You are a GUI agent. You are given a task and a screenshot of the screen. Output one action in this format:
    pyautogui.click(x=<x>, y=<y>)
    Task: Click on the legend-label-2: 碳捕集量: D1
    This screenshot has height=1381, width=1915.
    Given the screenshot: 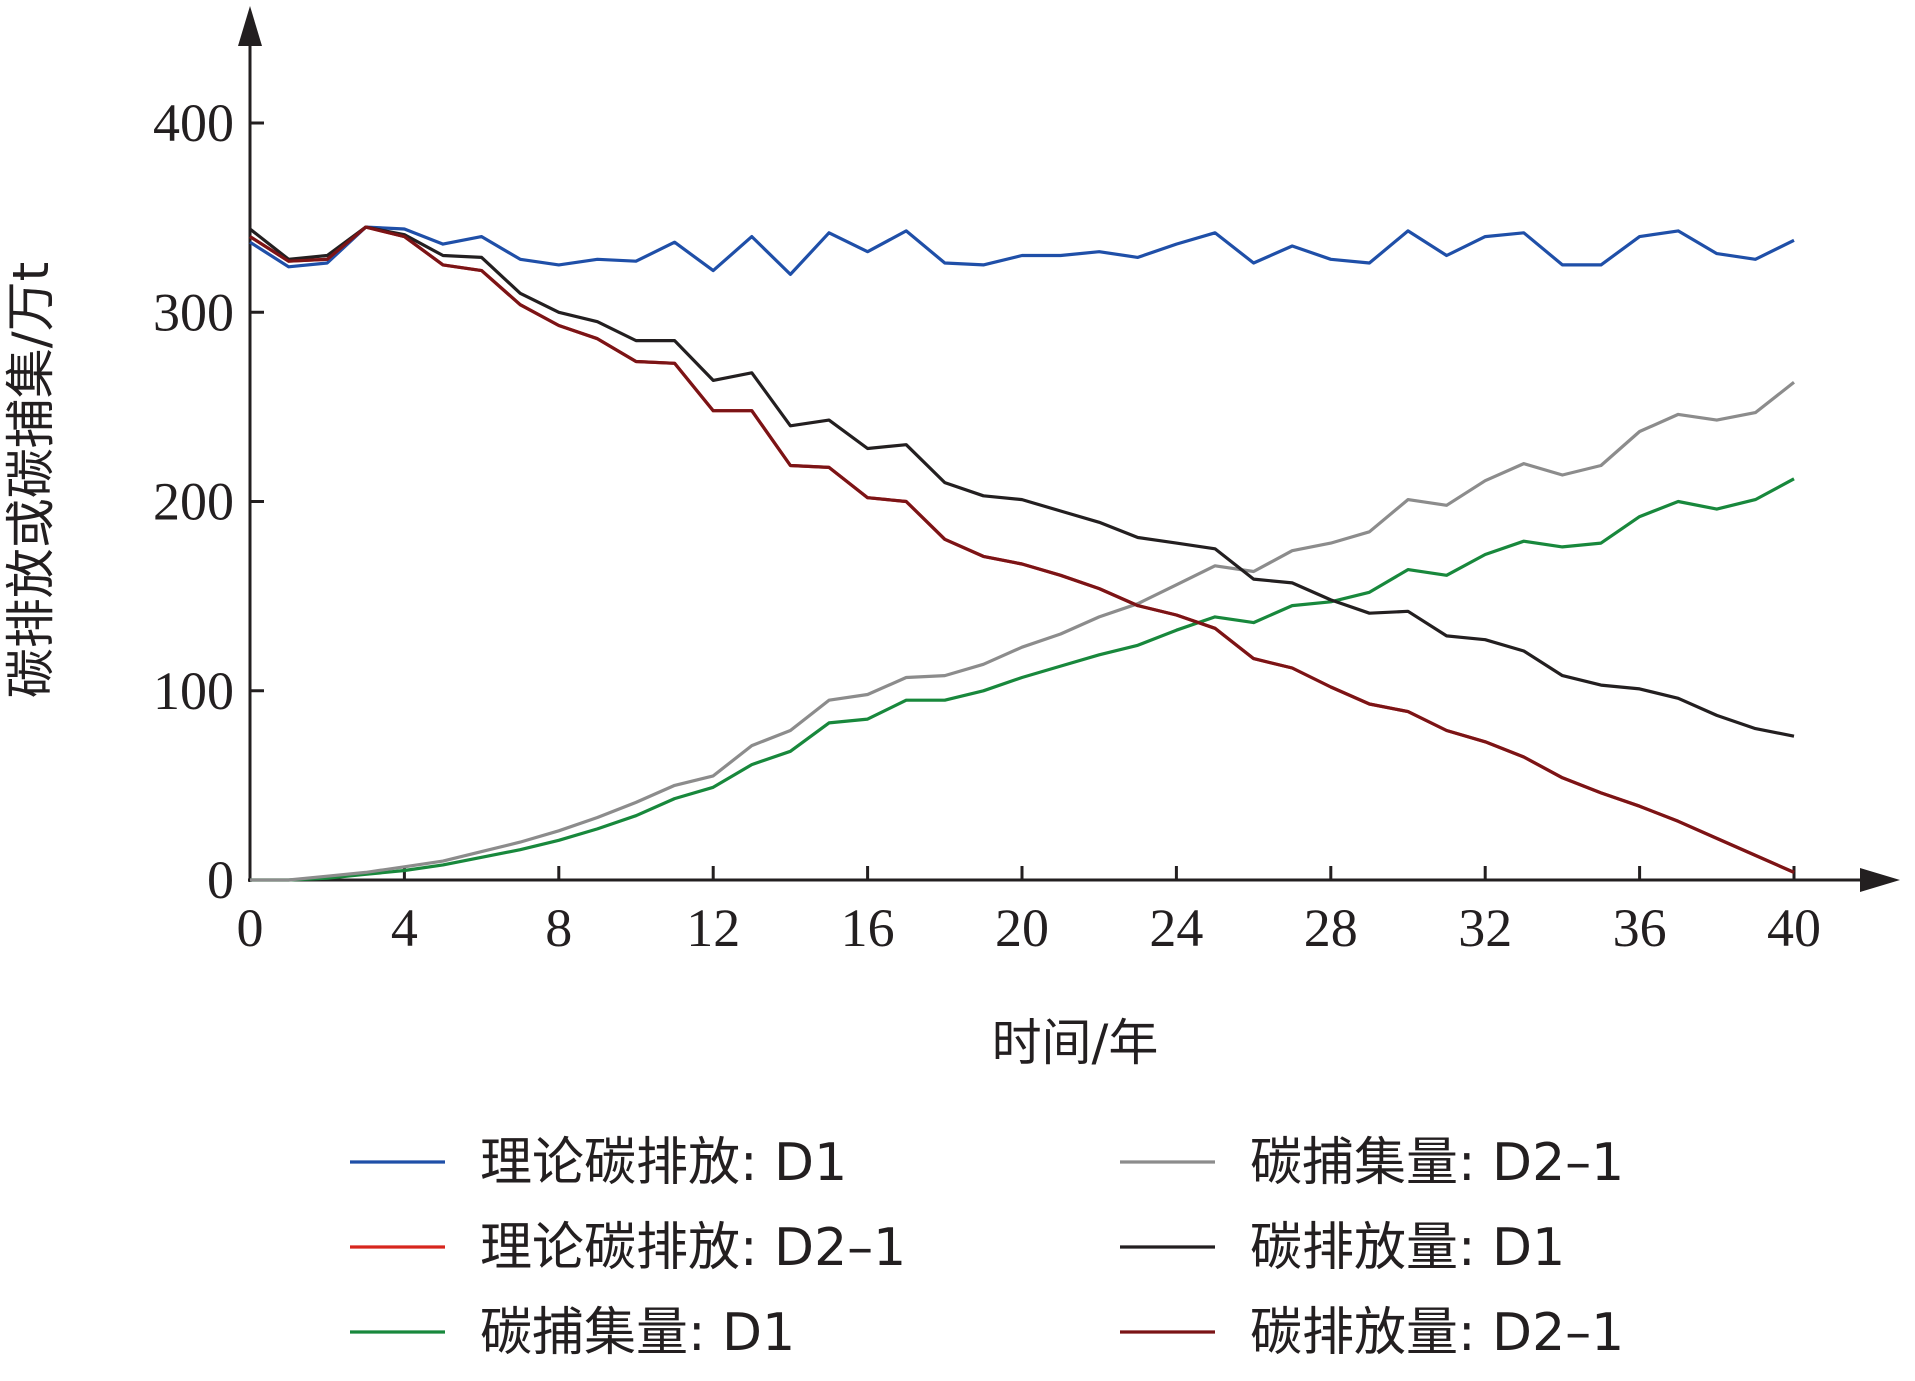 What is the action you would take?
    pyautogui.click(x=637, y=1333)
    